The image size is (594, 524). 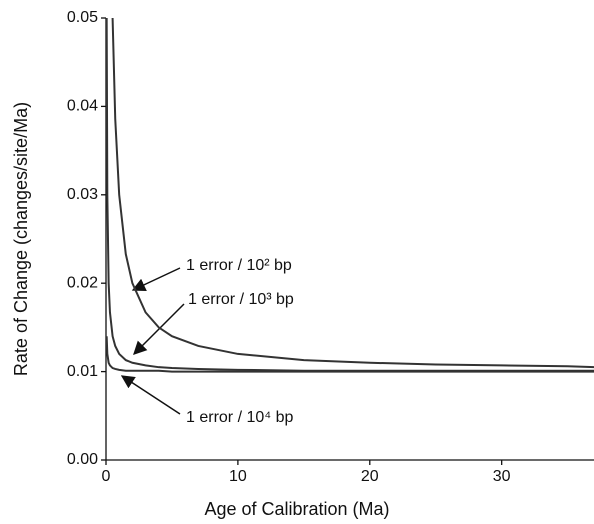 I want to click on x-tick-label: 10, so click(x=238, y=476).